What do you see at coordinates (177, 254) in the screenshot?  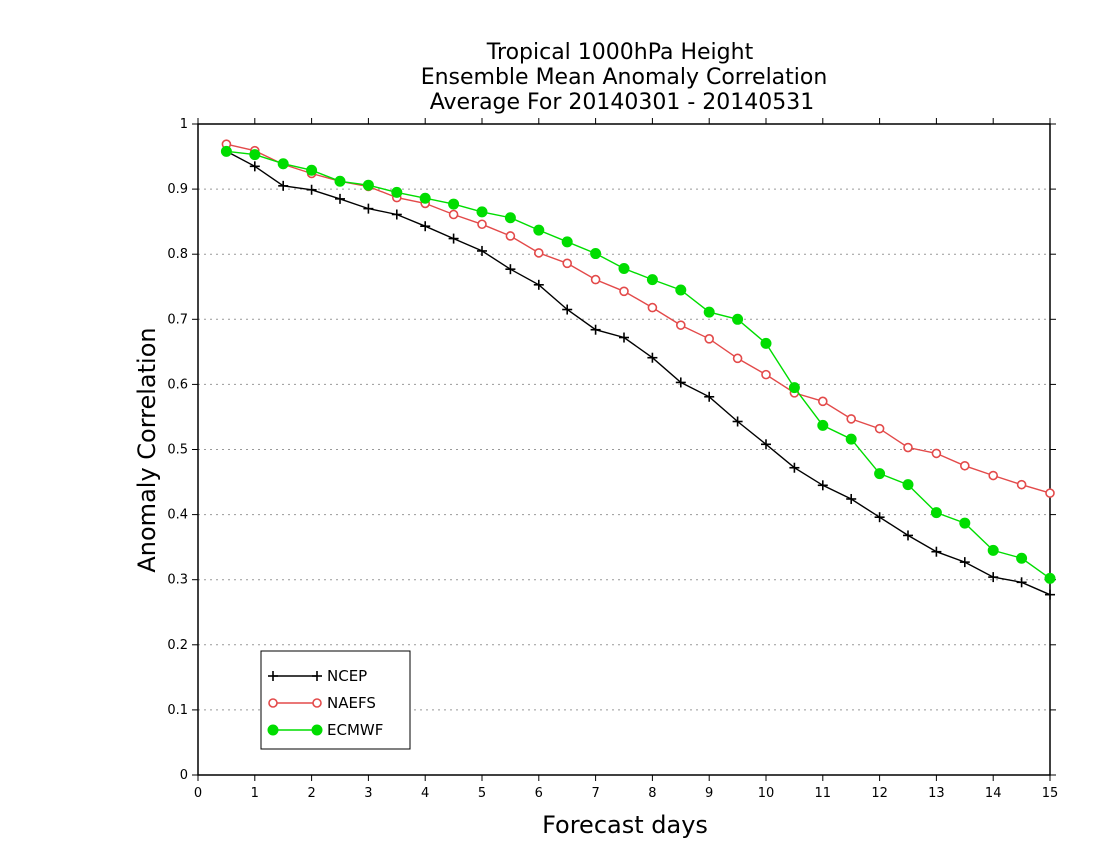 I see `y-tick-label: 0.8` at bounding box center [177, 254].